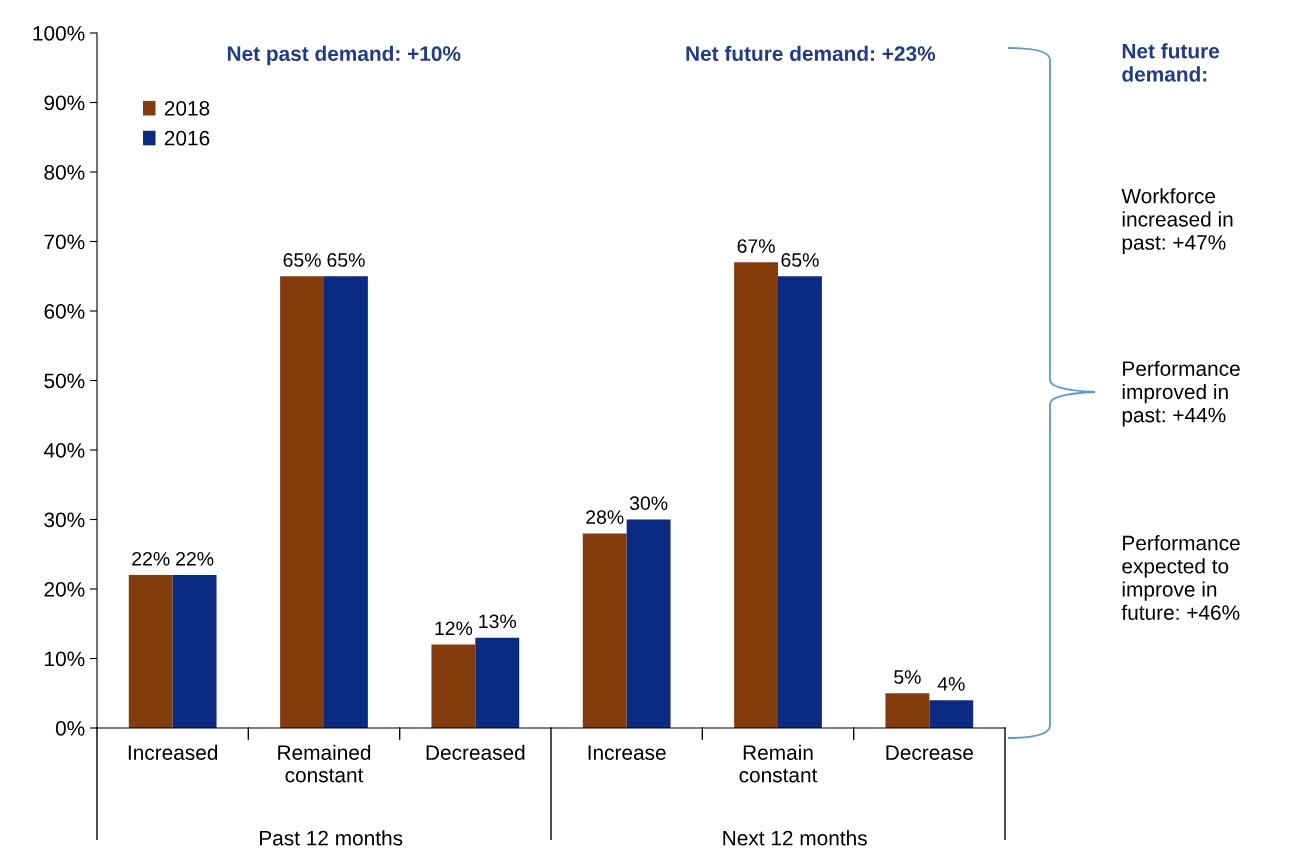  What do you see at coordinates (64, 172) in the screenshot?
I see `y-tick-label: 80%` at bounding box center [64, 172].